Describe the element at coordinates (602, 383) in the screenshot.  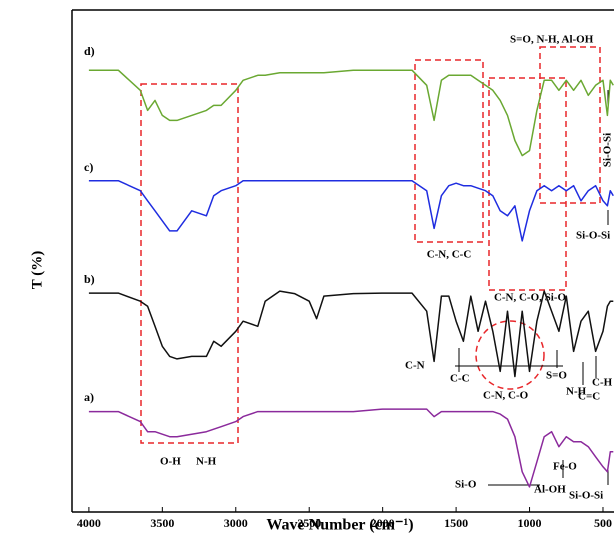
I see `annotation: C-H` at that location.